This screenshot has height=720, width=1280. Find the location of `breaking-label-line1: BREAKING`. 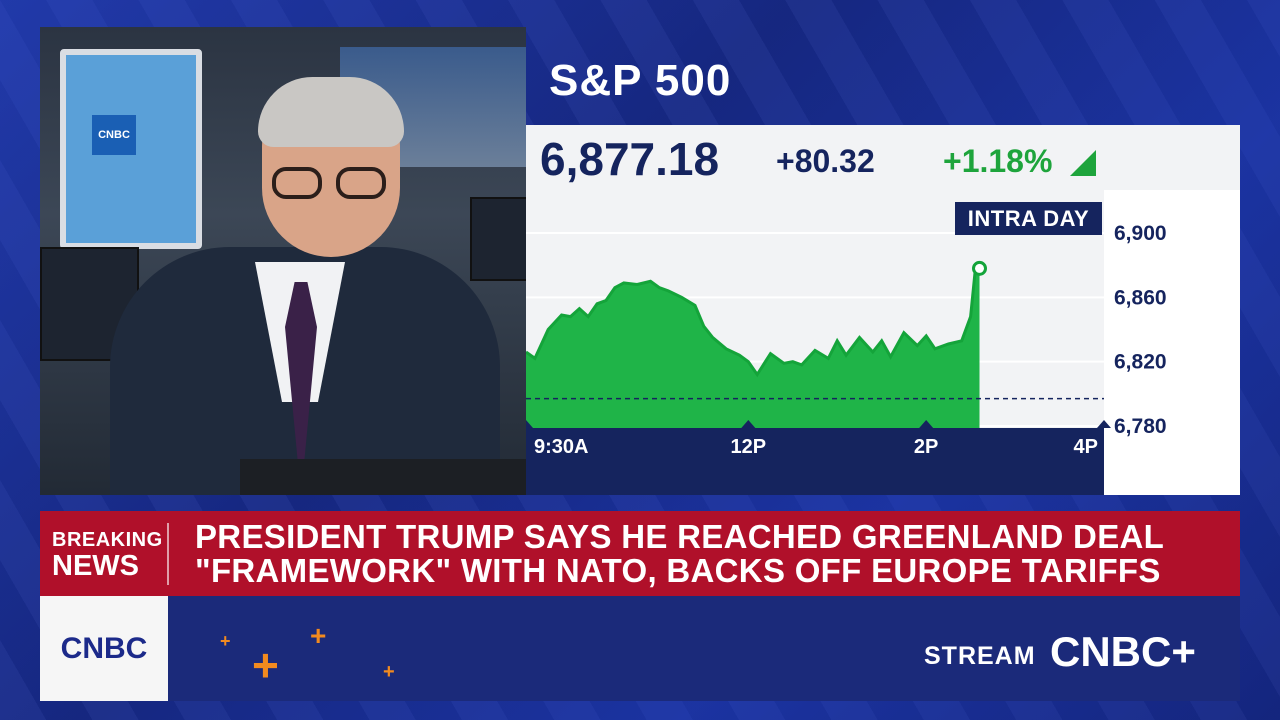

breaking-label-line1: BREAKING is located at coordinates (107, 540).